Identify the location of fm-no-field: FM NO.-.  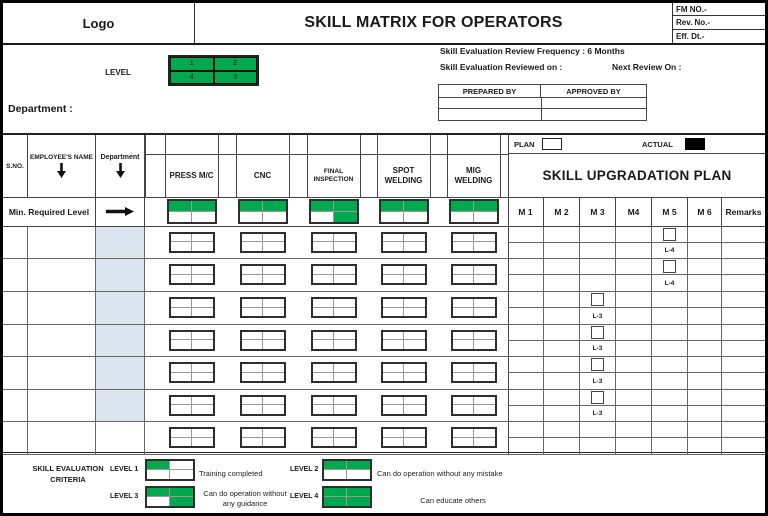
(719, 10).